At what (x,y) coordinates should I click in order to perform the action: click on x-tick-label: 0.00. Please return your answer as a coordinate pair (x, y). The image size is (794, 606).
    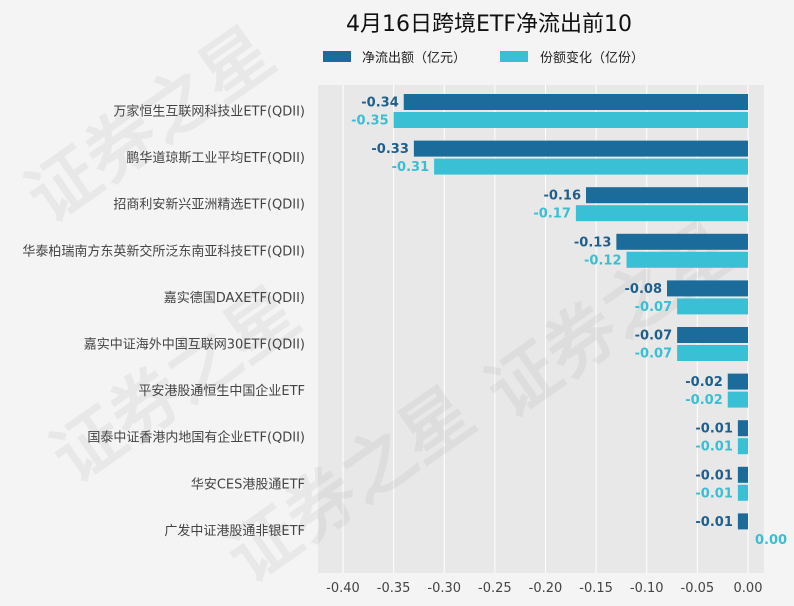
    Looking at the image, I should click on (748, 588).